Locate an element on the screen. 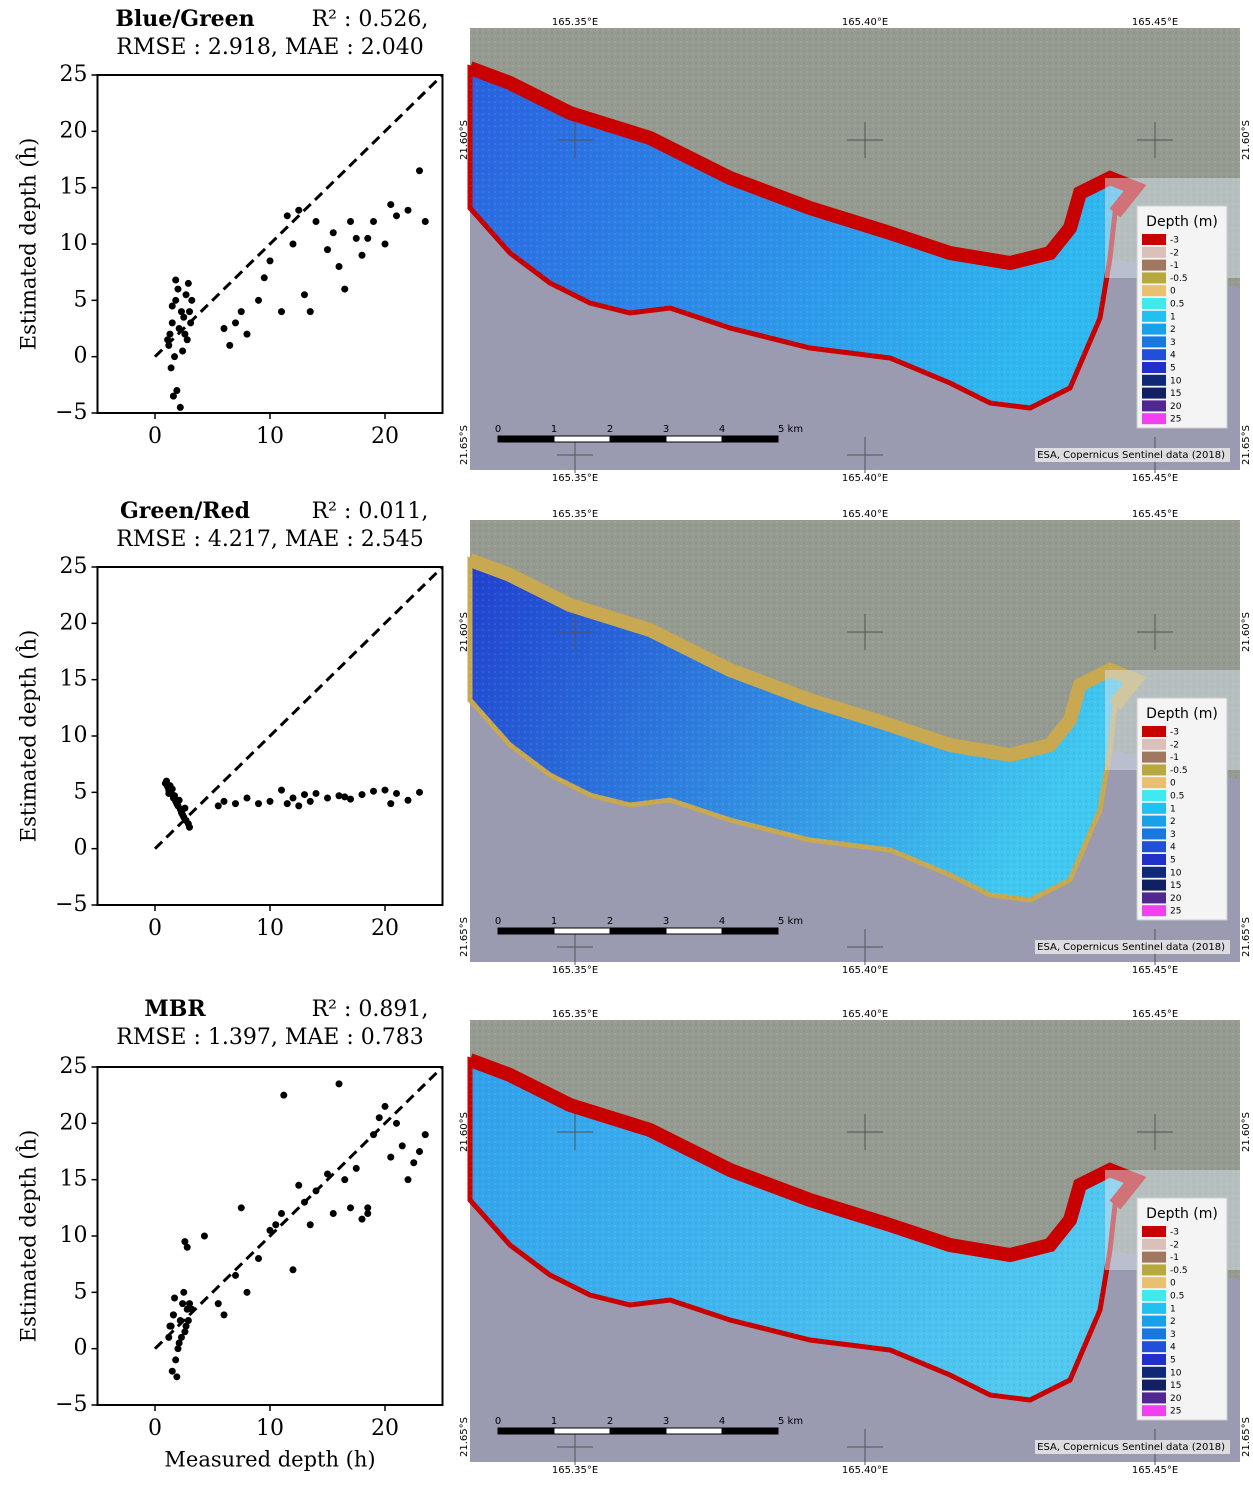  plot-frame is located at coordinates (270, 736).